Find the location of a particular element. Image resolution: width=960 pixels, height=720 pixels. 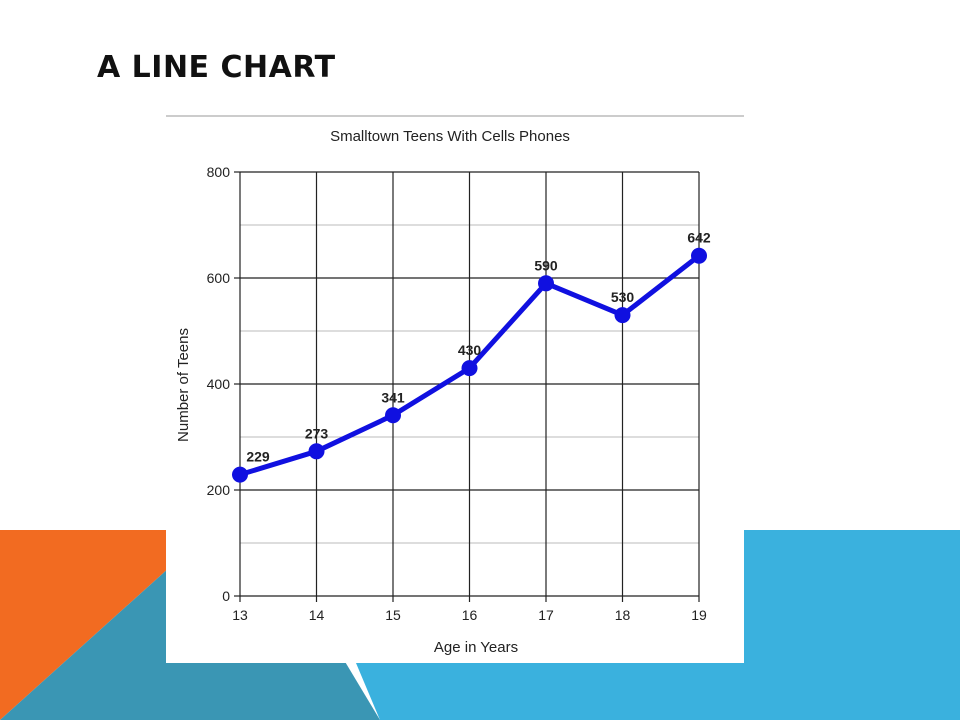

chart-title: Smalltown Teens With Cells Phones is located at coordinates (450, 136).